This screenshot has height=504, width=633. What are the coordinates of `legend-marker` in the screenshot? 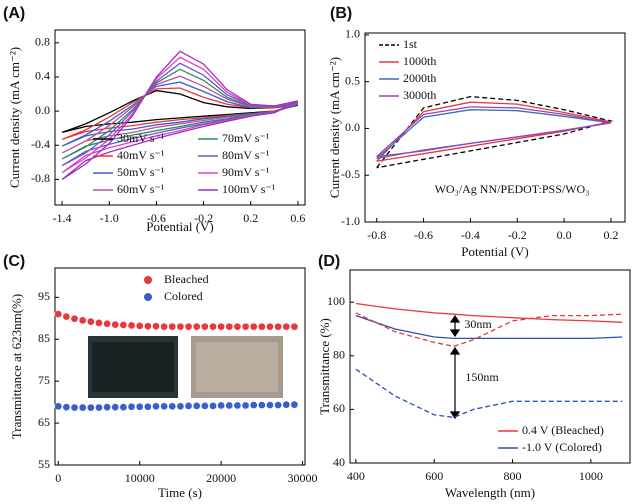 It's located at (148, 280).